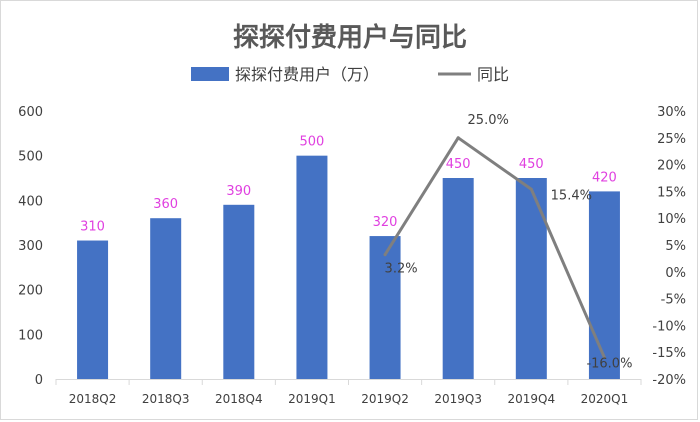 This screenshot has height=422, width=700. What do you see at coordinates (671, 112) in the screenshot?
I see `y-right-tick-label: 30%` at bounding box center [671, 112].